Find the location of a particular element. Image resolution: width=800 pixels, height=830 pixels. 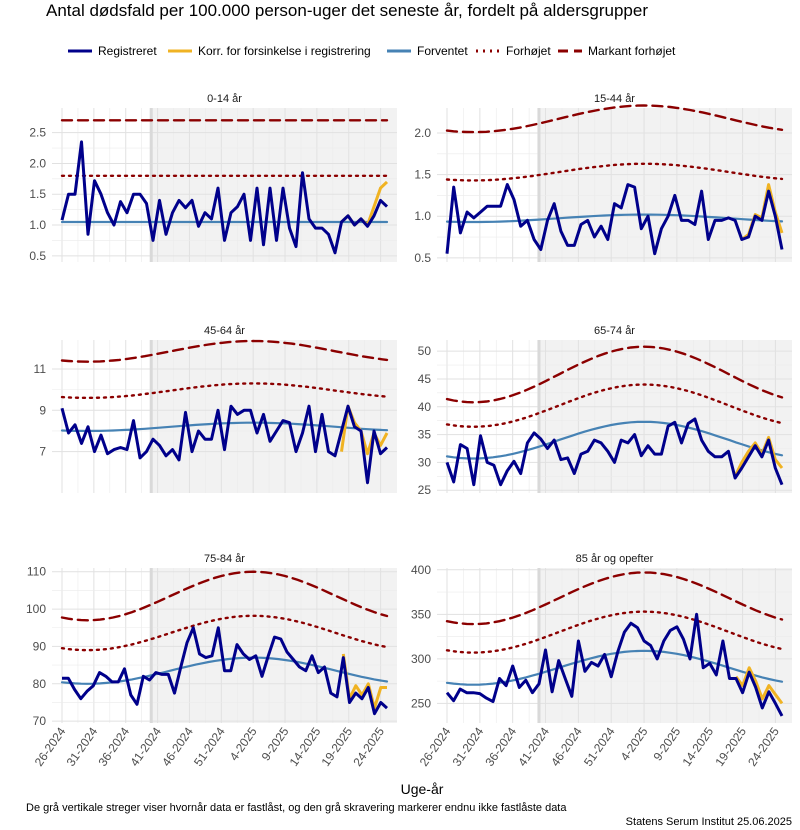

y-tick-label: 25 is located at coordinates (425, 490).